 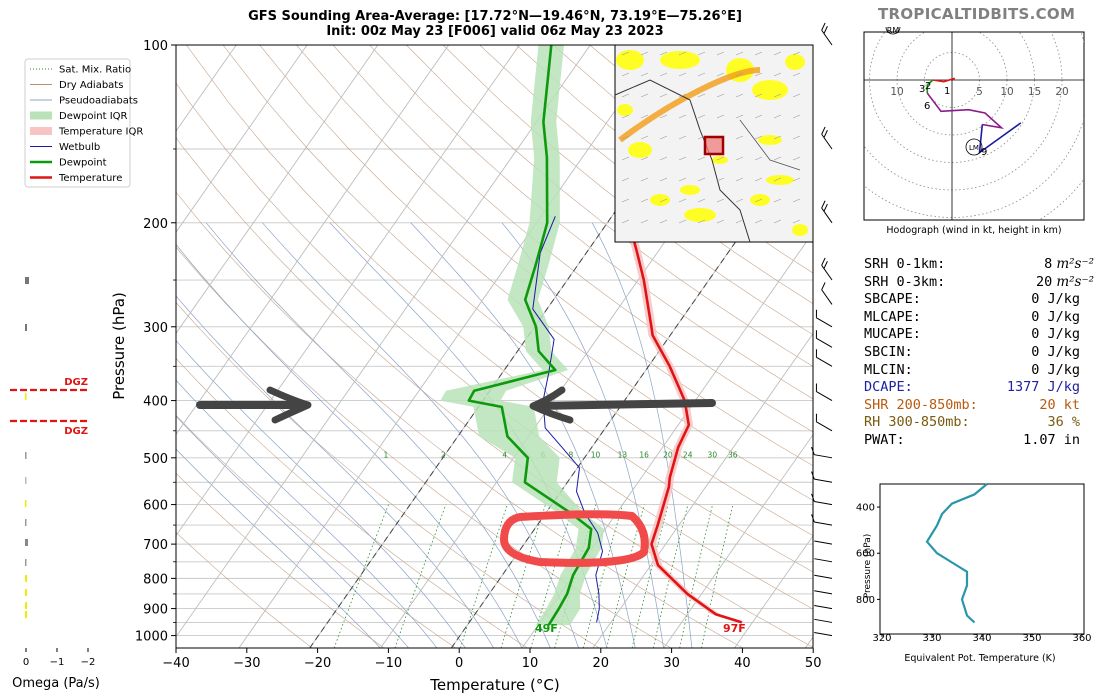 I want to click on site-logo: TROPICALTIDBITS.COM, so click(x=977, y=14).